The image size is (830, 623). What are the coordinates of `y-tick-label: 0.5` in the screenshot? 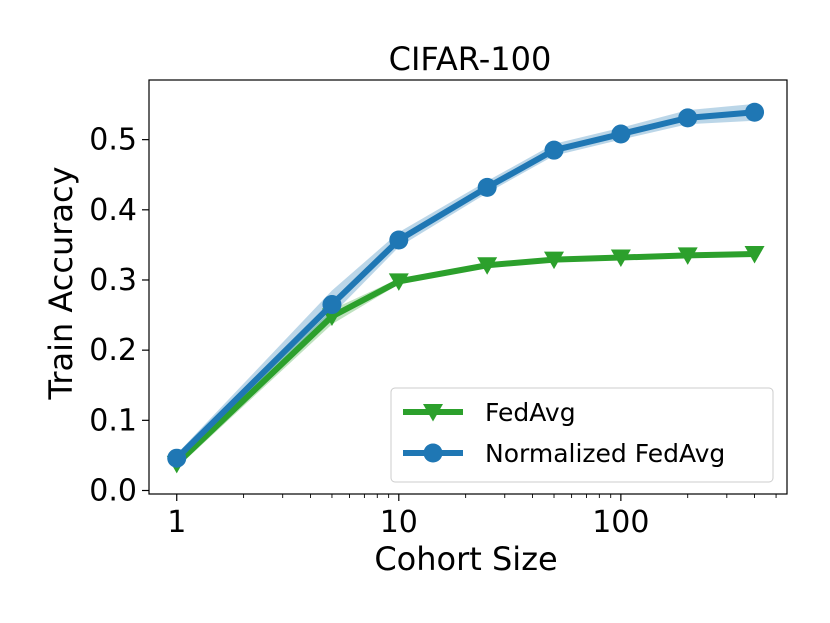 It's located at (113, 140).